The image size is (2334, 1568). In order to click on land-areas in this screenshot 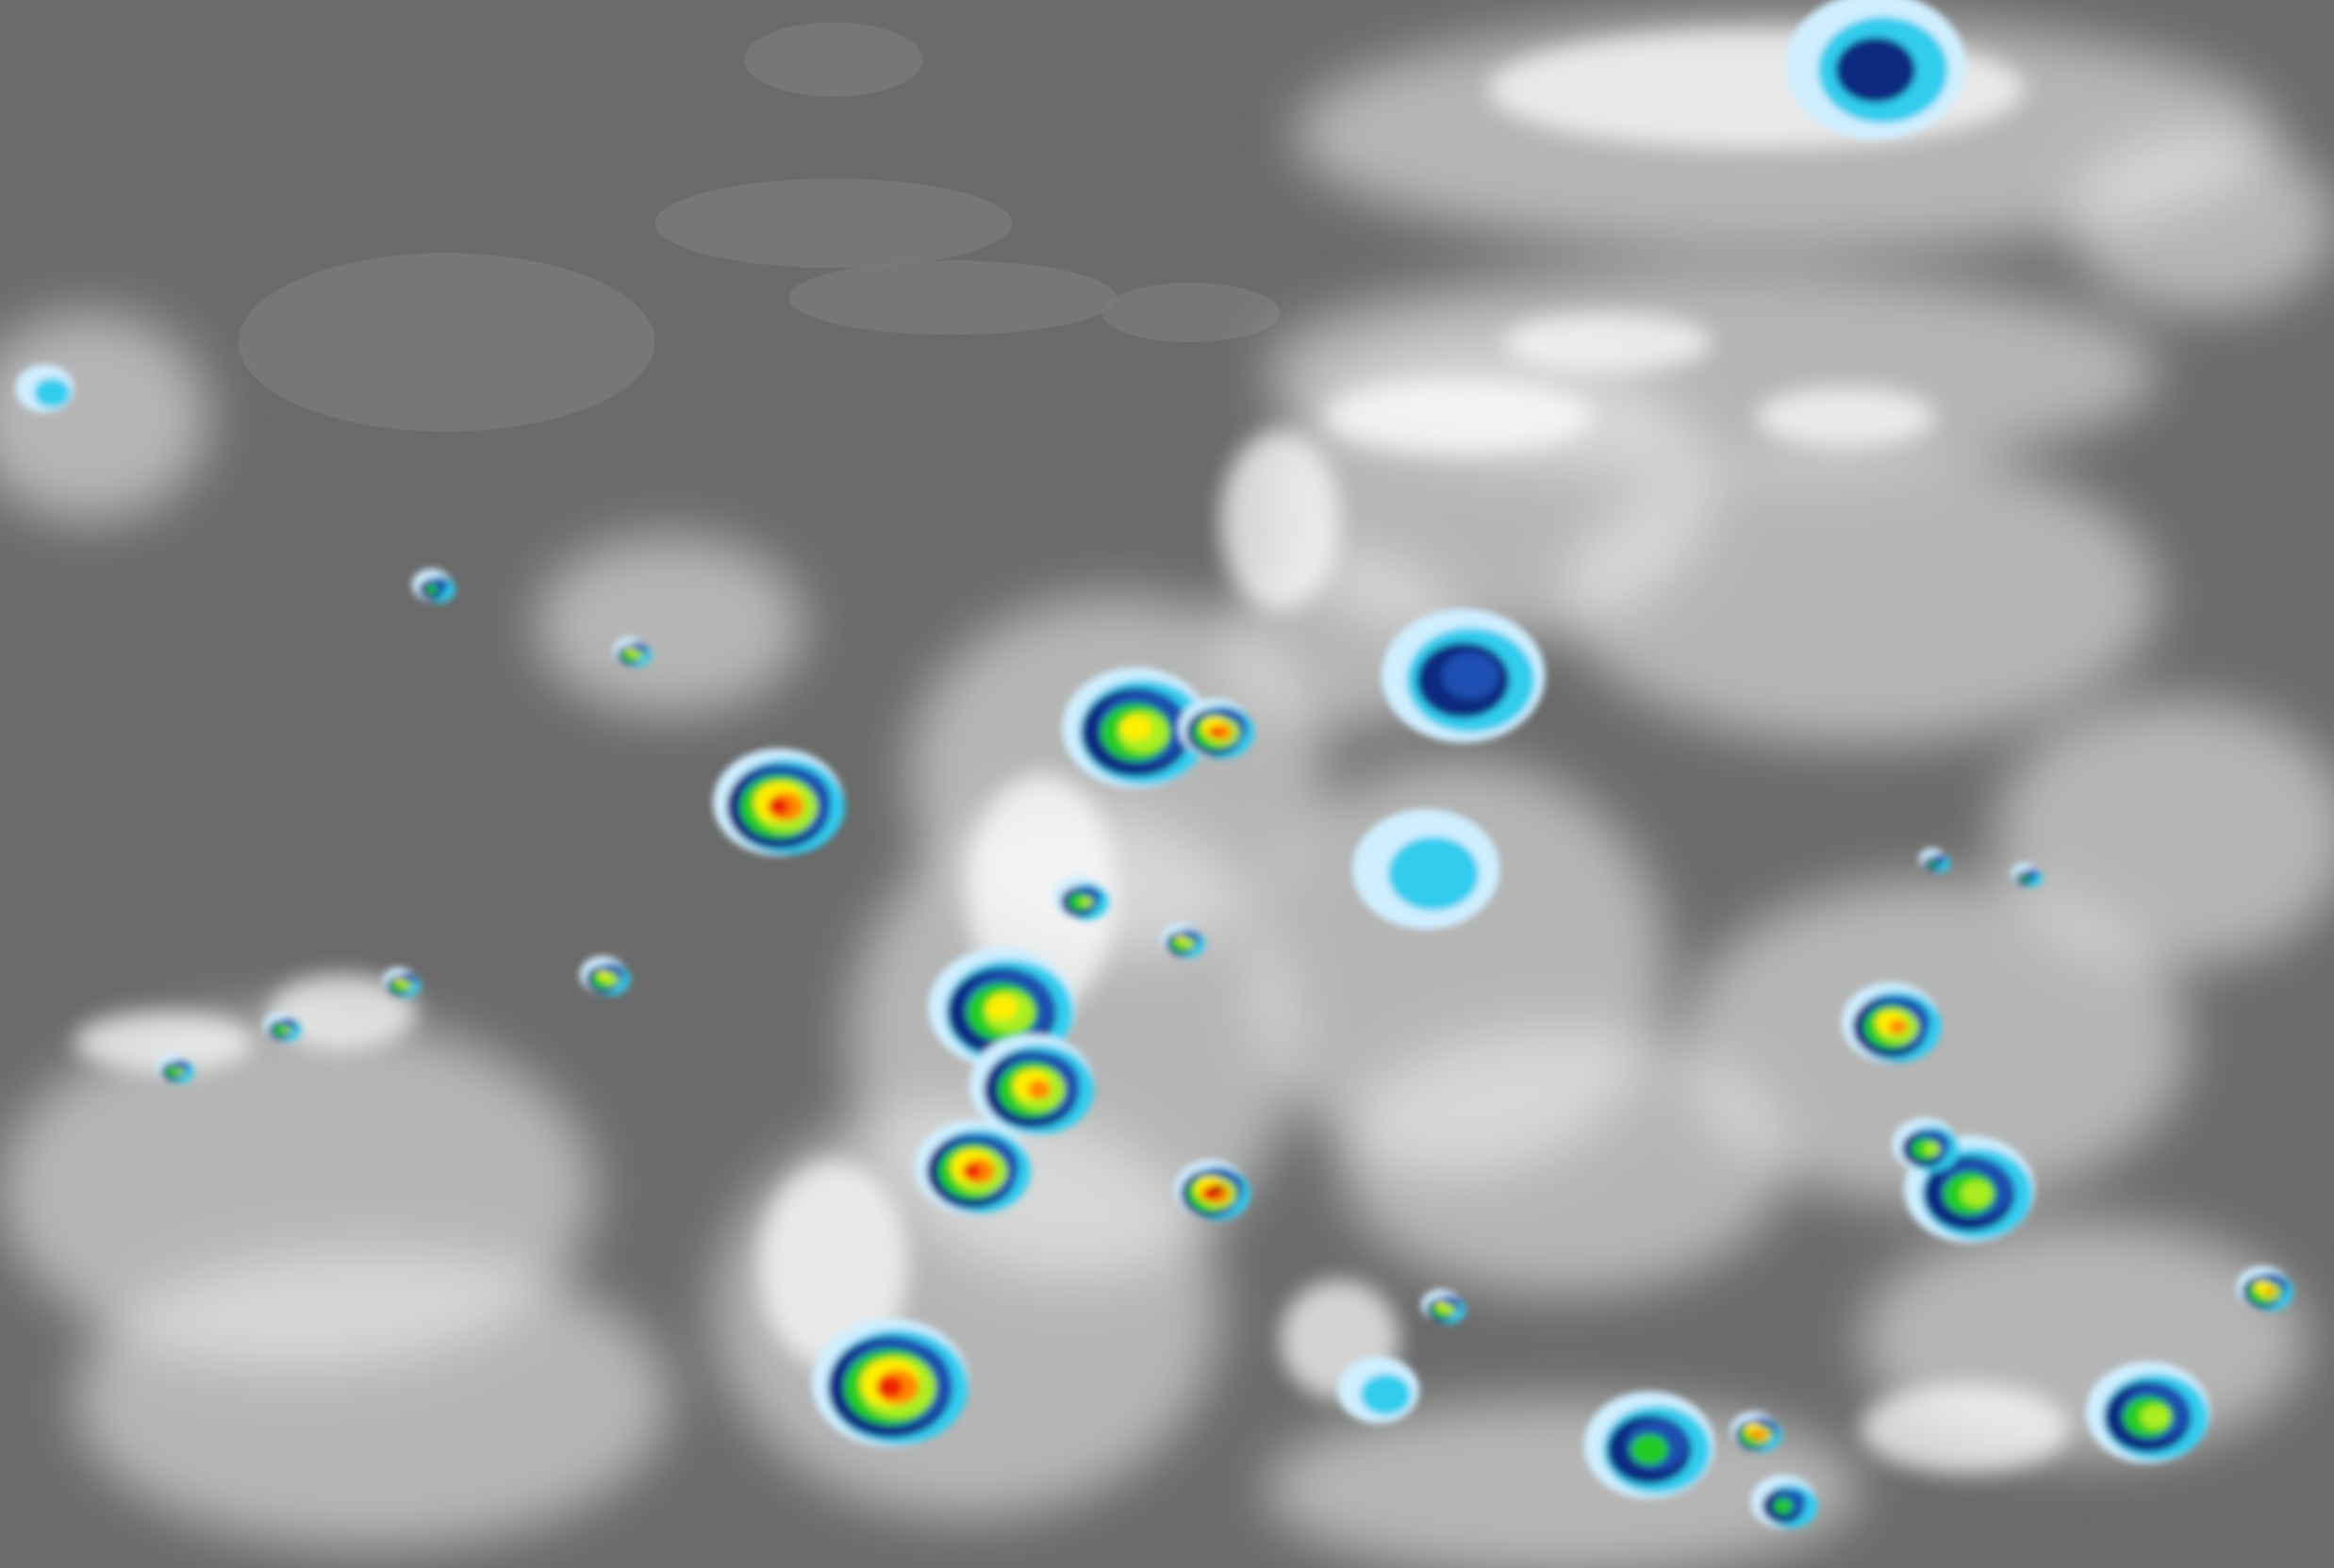, I will do `click(759, 227)`.